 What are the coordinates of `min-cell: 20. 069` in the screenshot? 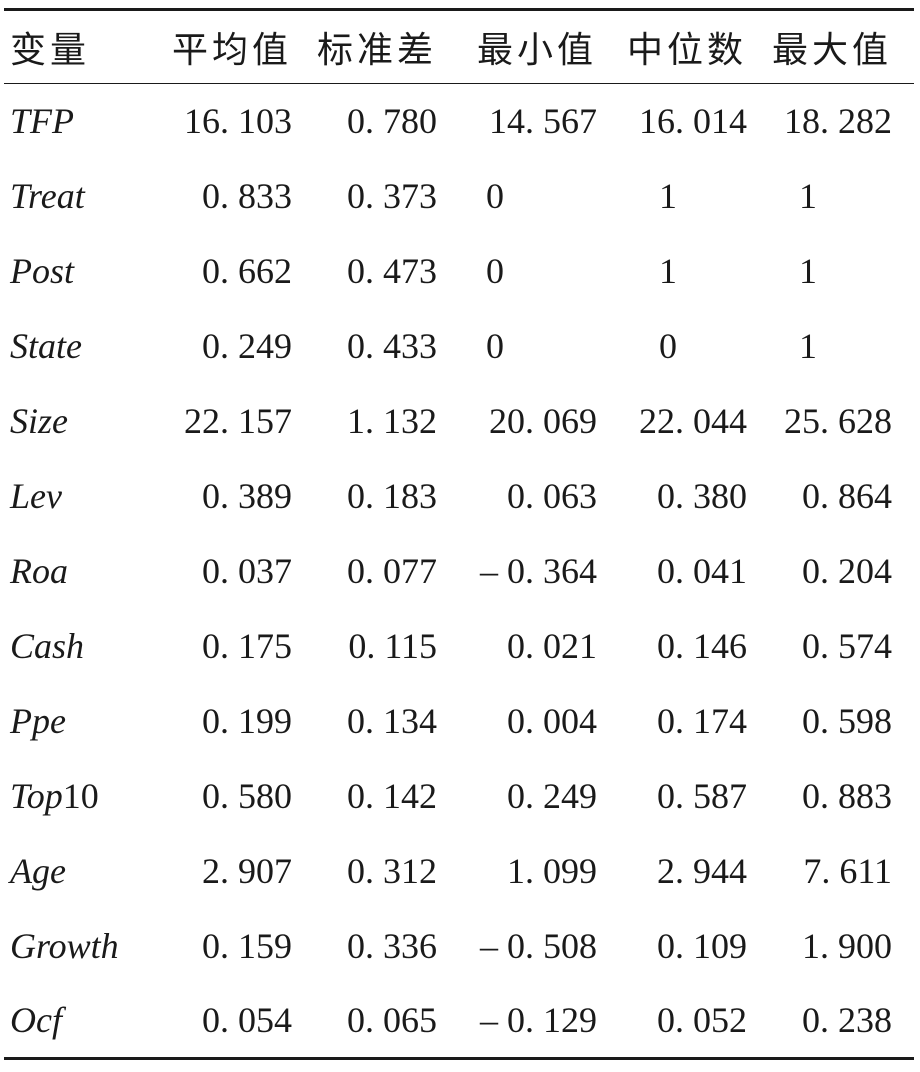 It's located at (543, 421).